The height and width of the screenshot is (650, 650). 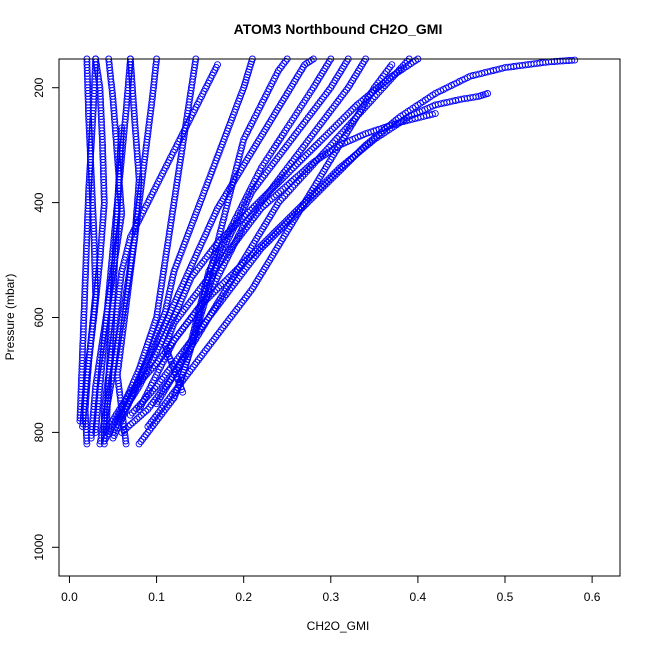 I want to click on x-tick-label: 0.0, so click(x=69, y=597).